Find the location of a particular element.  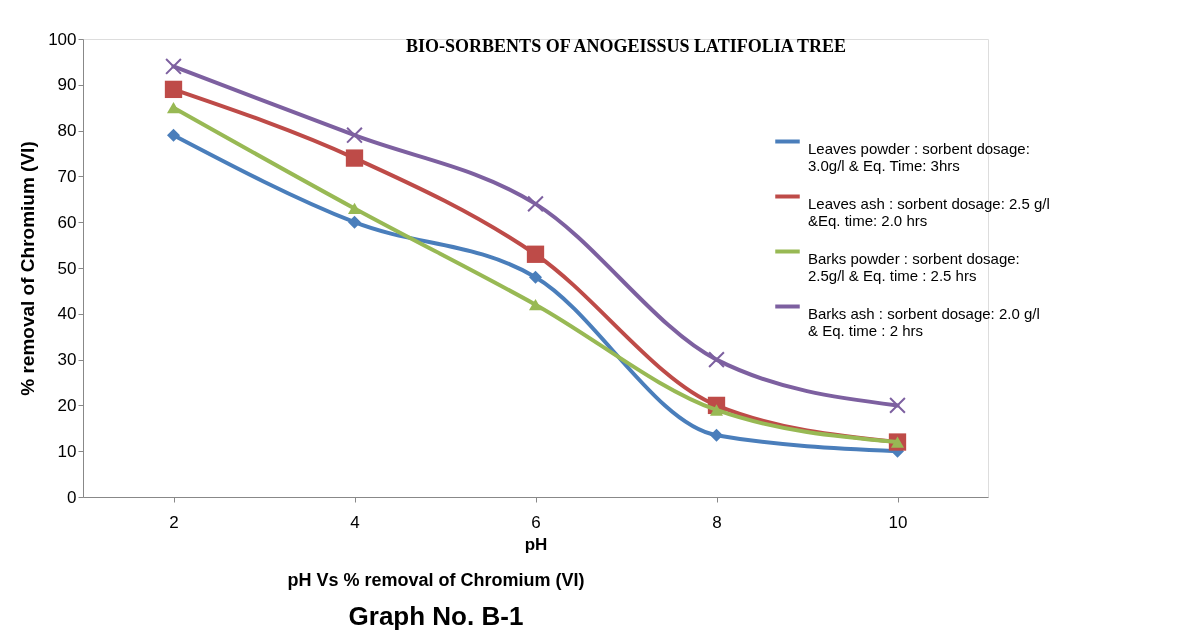

legend-label: Leaves ash : sorbent dosage: 2.5 g/l &Eq. time: 2.0 hrs is located at coordinates (929, 211).